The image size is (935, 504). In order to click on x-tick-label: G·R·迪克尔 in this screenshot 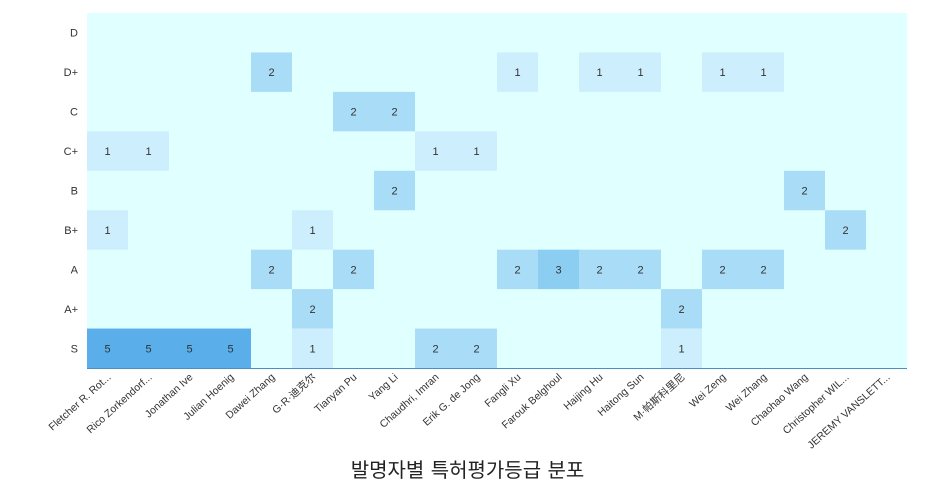, I will do `click(293, 394)`.